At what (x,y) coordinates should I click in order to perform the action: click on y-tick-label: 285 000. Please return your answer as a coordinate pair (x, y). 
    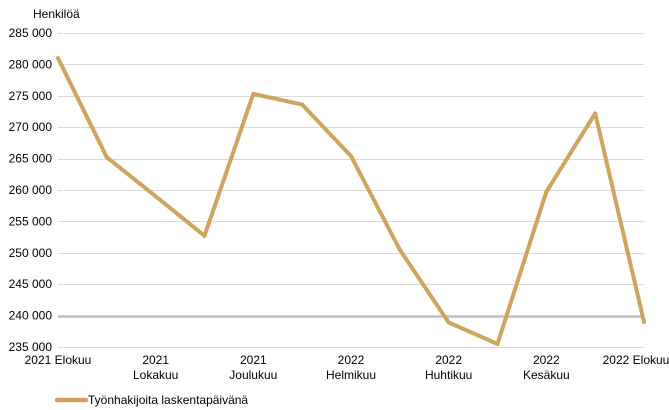
    Looking at the image, I should click on (31, 33).